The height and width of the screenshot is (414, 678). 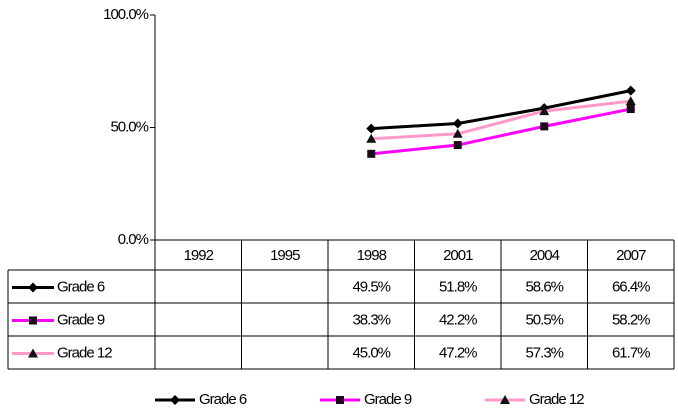 What do you see at coordinates (133, 239) in the screenshot?
I see `y-tick-label: 0.0%` at bounding box center [133, 239].